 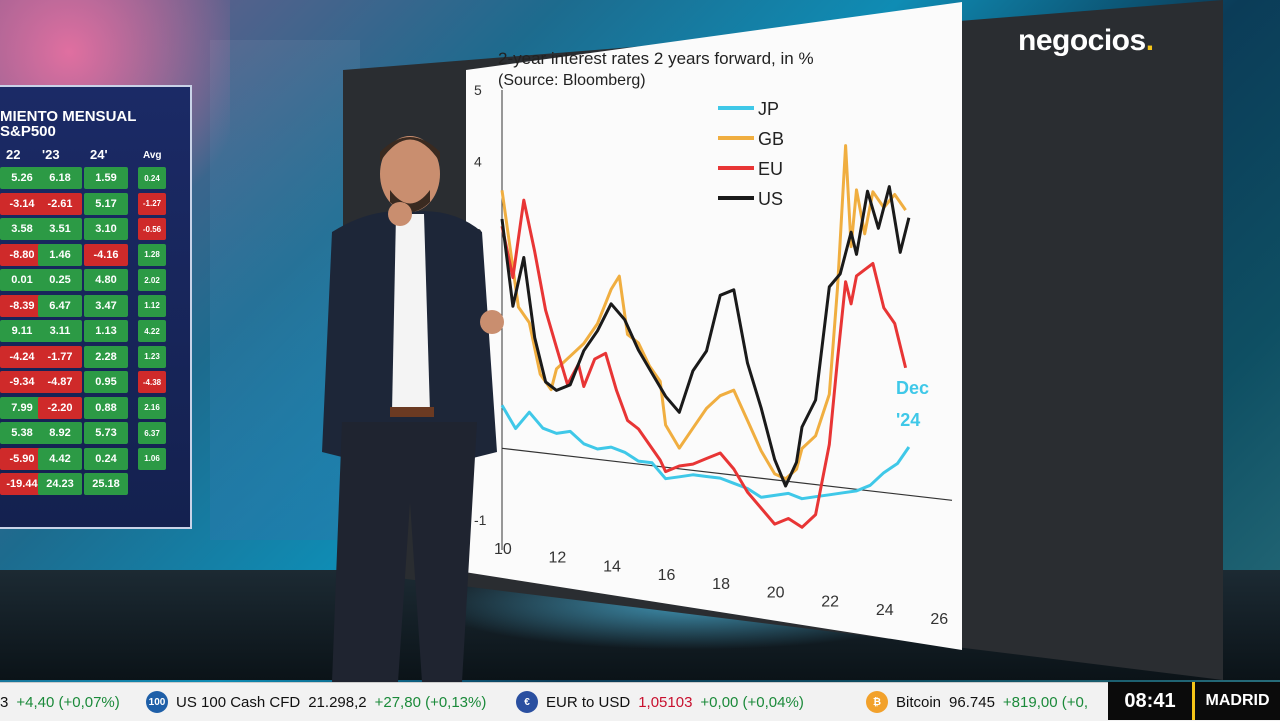 I want to click on presenter, so click(x=413, y=409).